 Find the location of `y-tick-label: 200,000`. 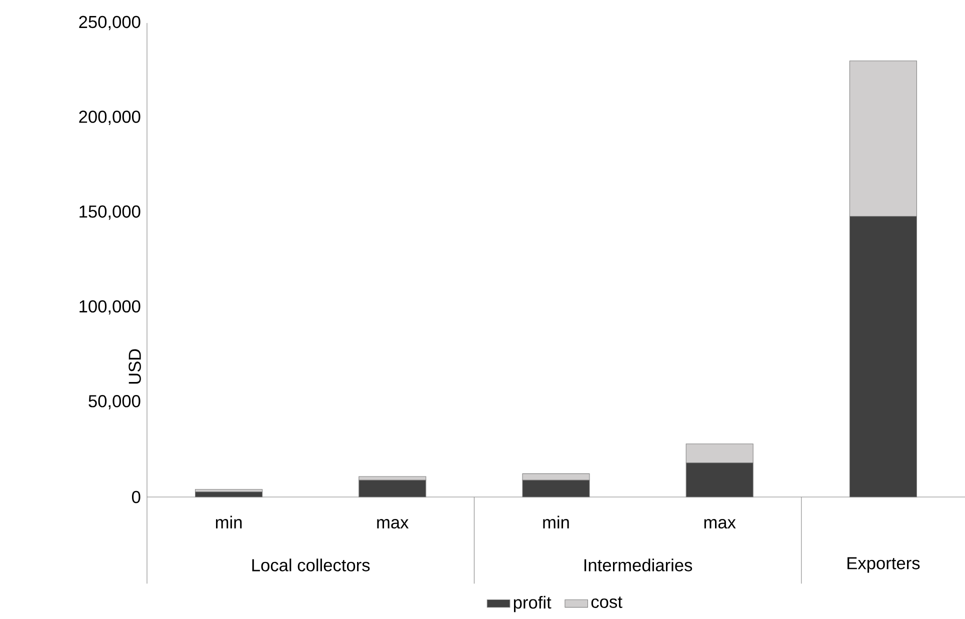

y-tick-label: 200,000 is located at coordinates (109, 117).